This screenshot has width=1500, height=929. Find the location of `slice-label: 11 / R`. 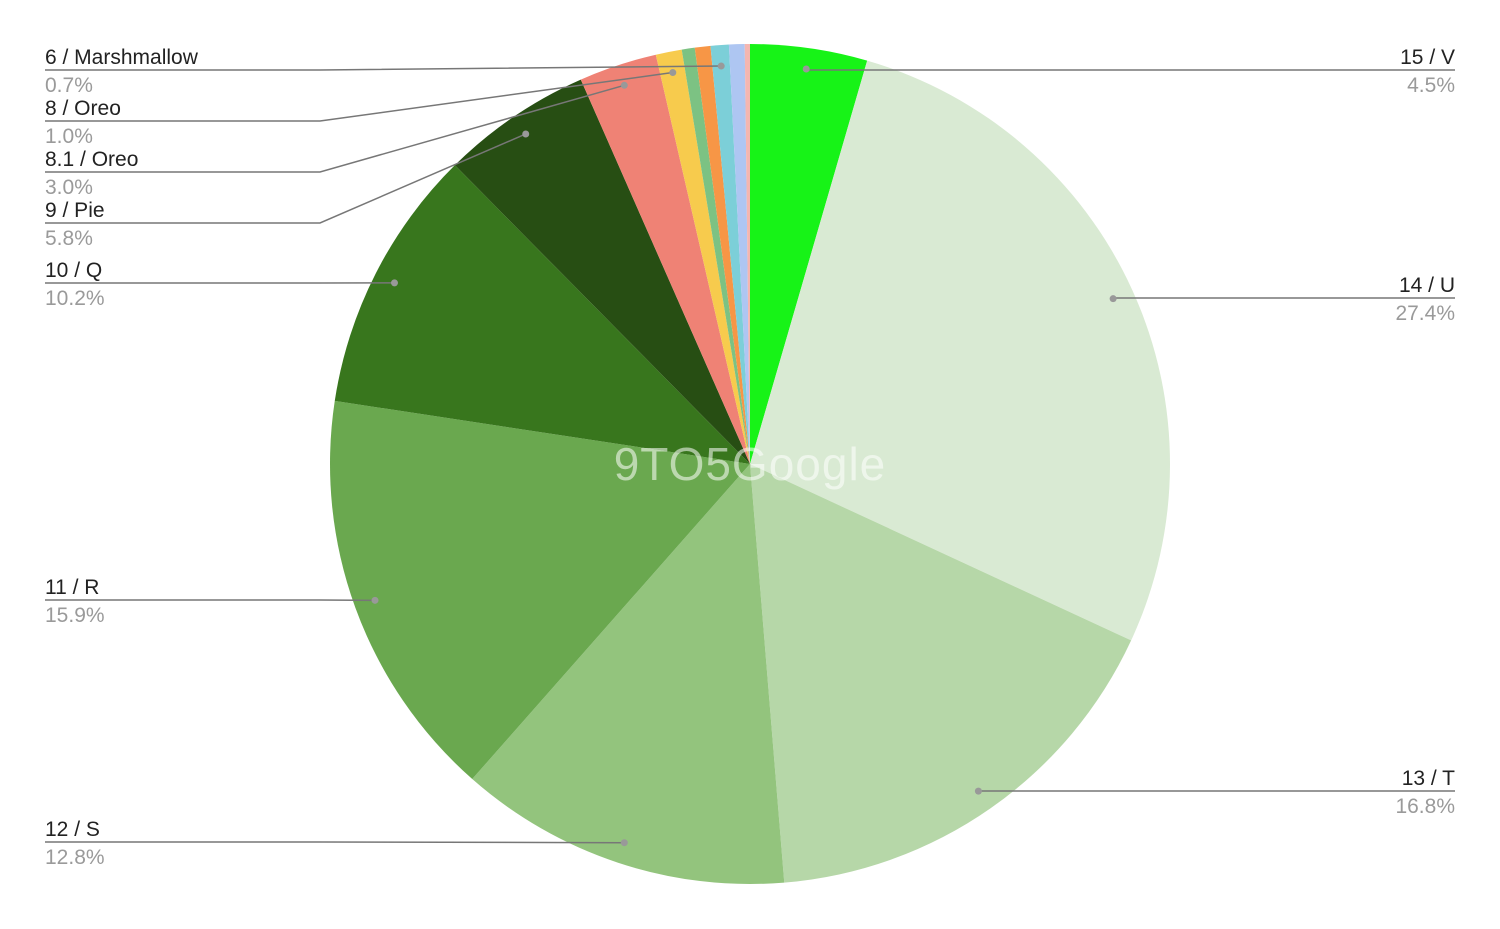

slice-label: 11 / R is located at coordinates (72, 587).